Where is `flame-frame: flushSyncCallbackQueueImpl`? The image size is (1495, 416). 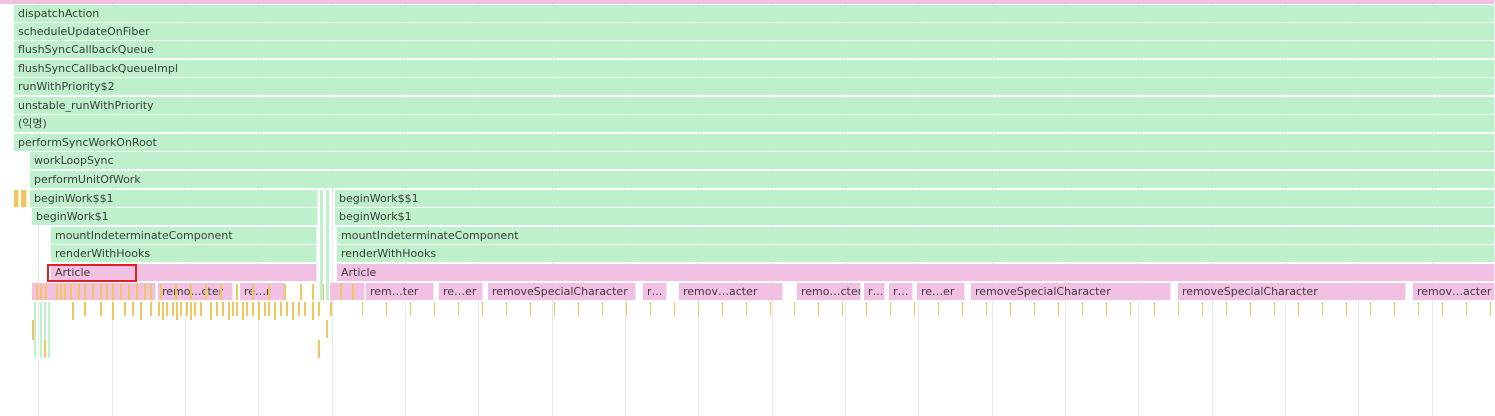
flame-frame: flushSyncCallbackQueueImpl is located at coordinates (754, 68).